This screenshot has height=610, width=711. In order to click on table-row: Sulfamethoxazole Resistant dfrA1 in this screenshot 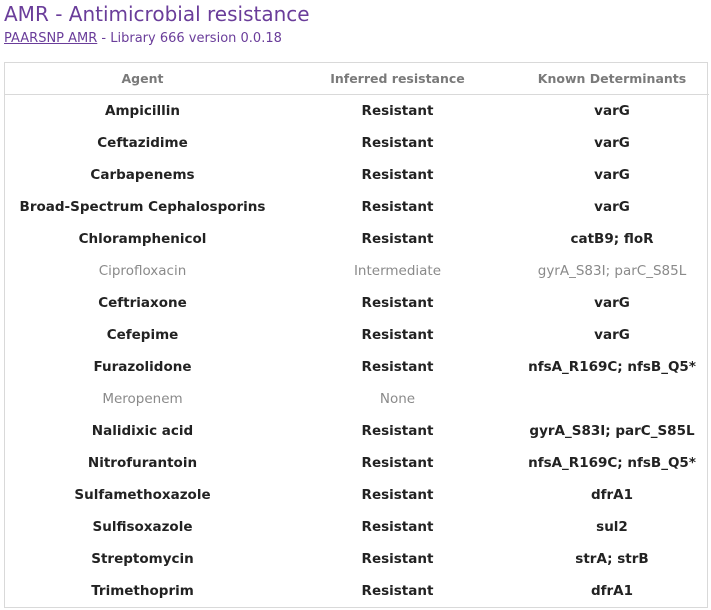, I will do `click(357, 495)`.